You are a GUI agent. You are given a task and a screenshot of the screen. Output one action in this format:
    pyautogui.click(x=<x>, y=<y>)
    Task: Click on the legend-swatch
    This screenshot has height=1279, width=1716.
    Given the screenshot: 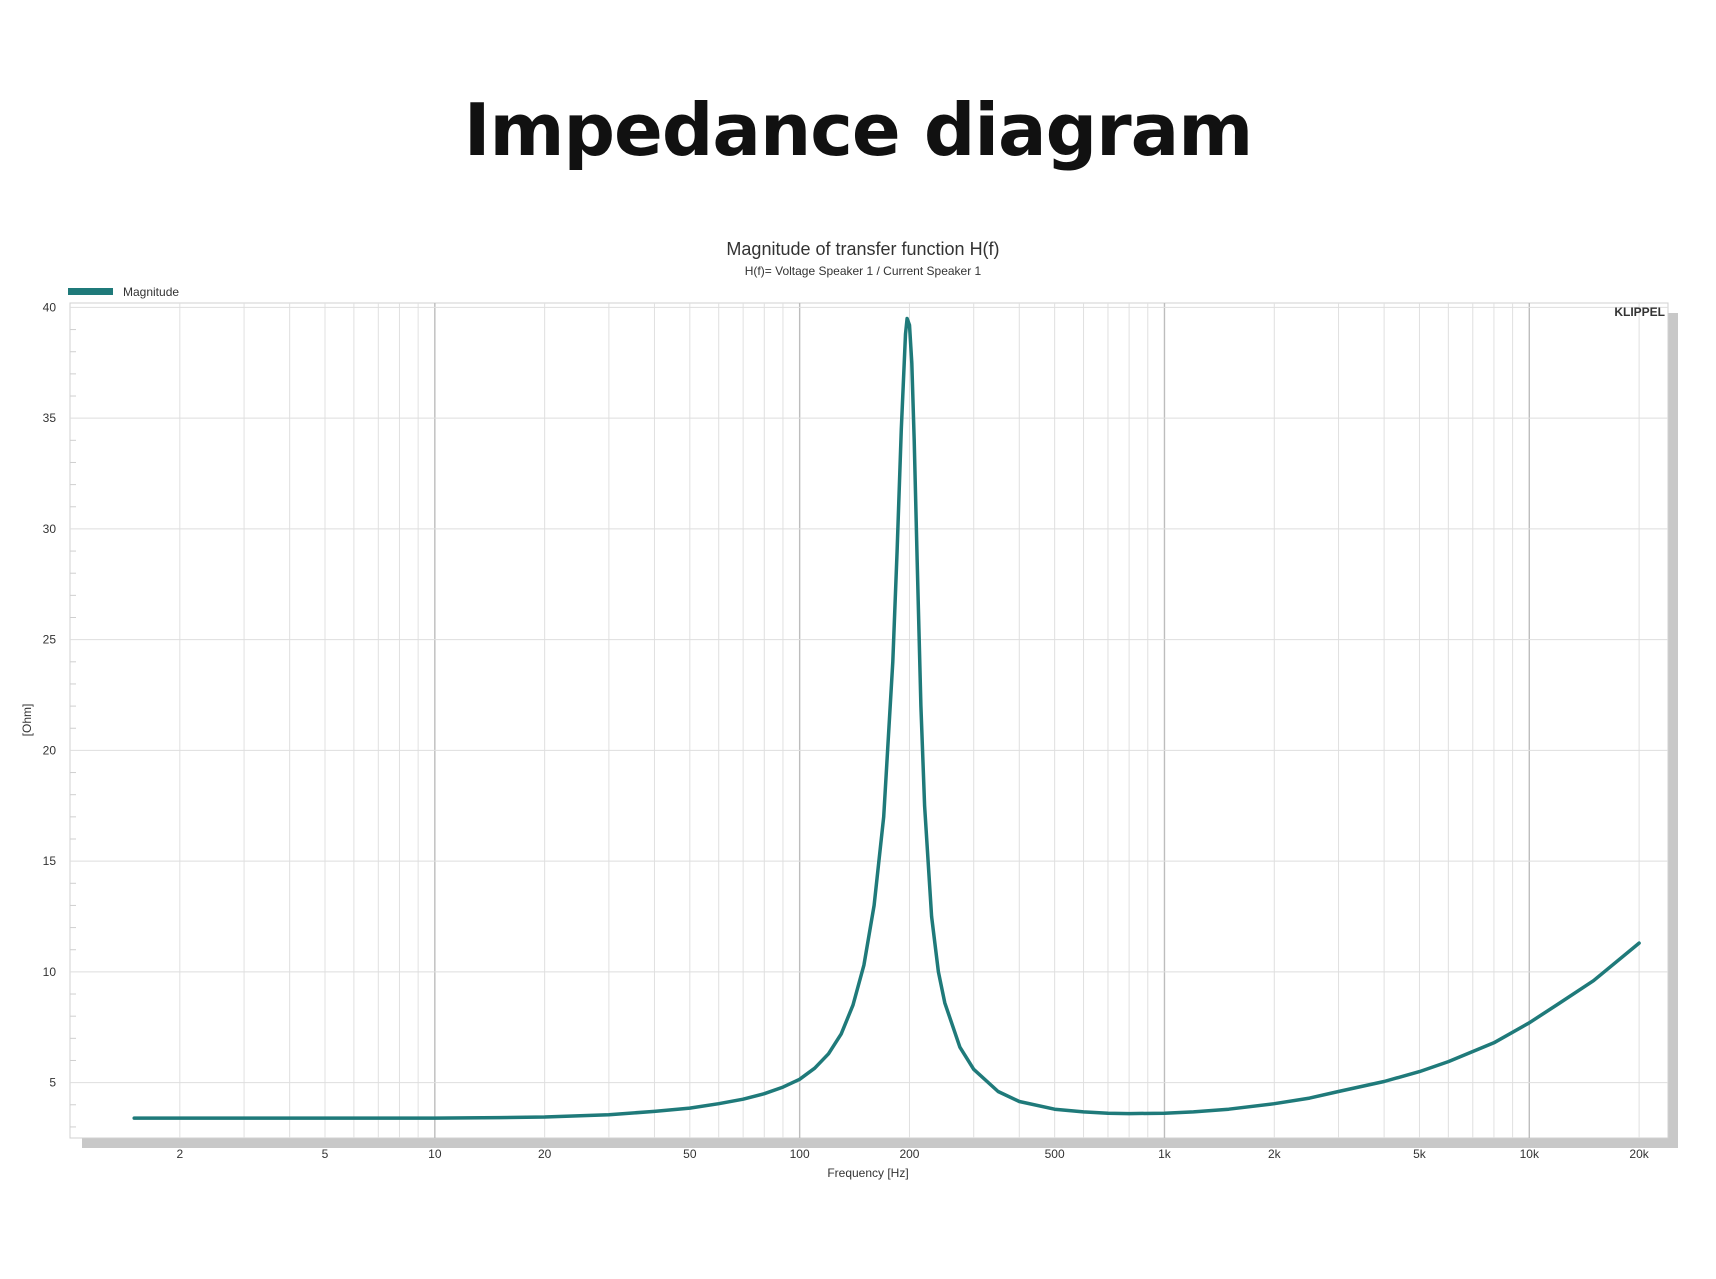 What is the action you would take?
    pyautogui.click(x=90, y=291)
    